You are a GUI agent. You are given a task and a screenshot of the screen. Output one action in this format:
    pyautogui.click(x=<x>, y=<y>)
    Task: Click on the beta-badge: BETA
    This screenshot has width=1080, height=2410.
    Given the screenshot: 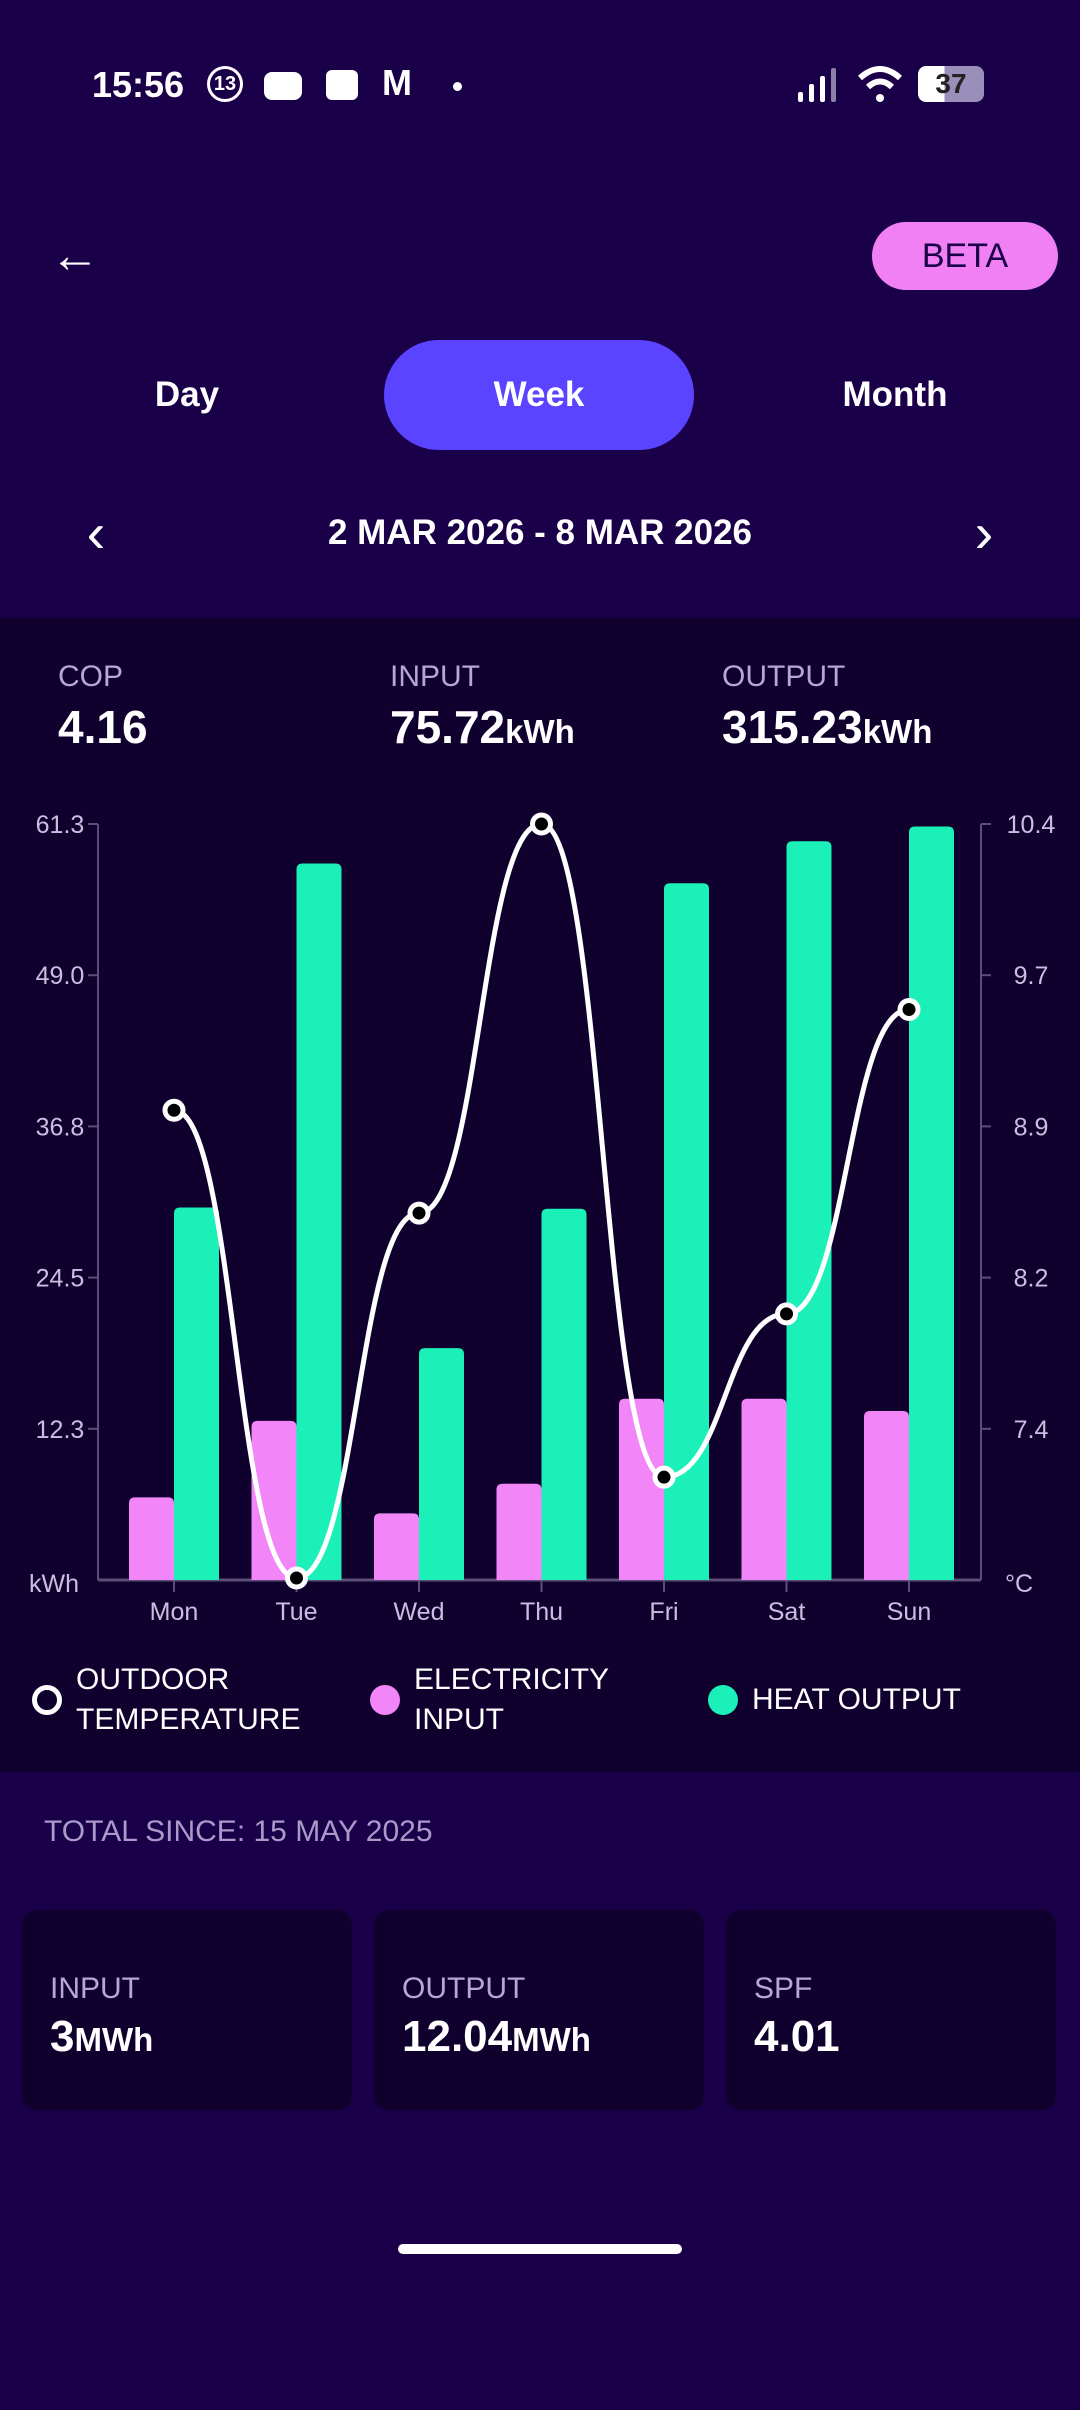 What is the action you would take?
    pyautogui.click(x=965, y=256)
    